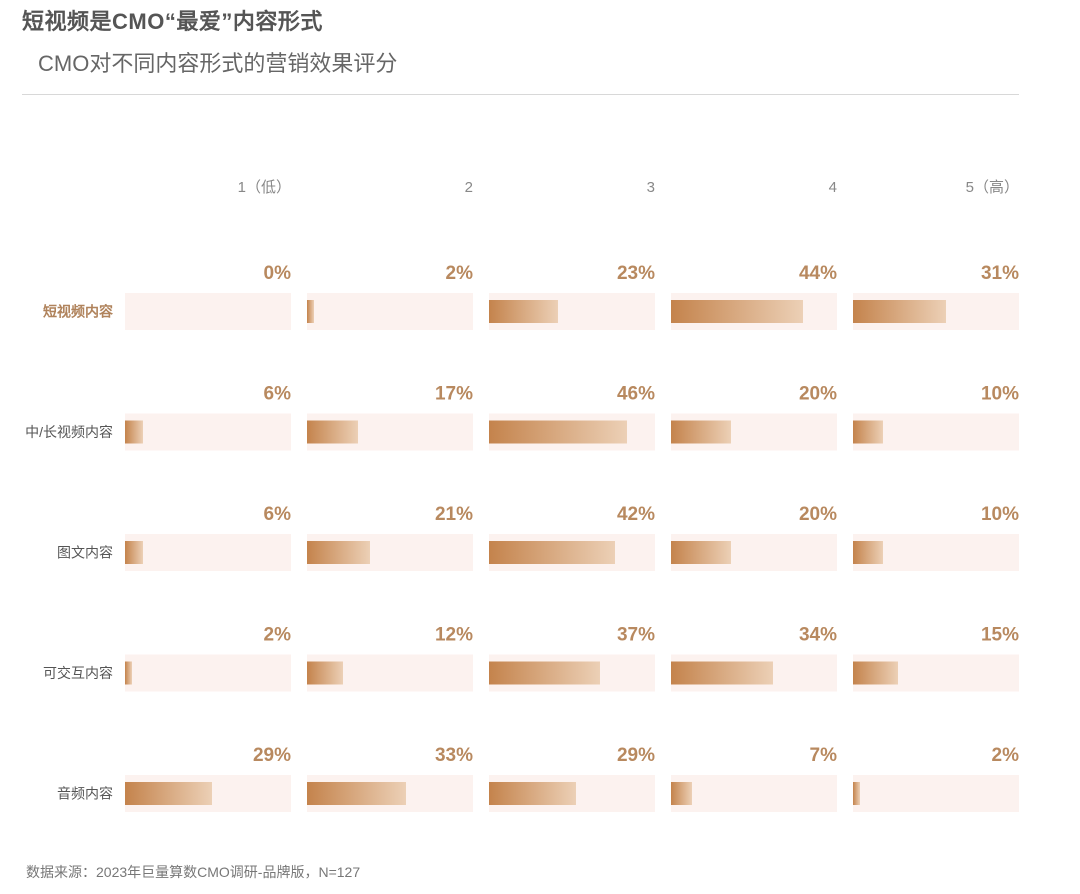 The image size is (1080, 894). What do you see at coordinates (992, 187) in the screenshot?
I see `column-header-5: 5（高）` at bounding box center [992, 187].